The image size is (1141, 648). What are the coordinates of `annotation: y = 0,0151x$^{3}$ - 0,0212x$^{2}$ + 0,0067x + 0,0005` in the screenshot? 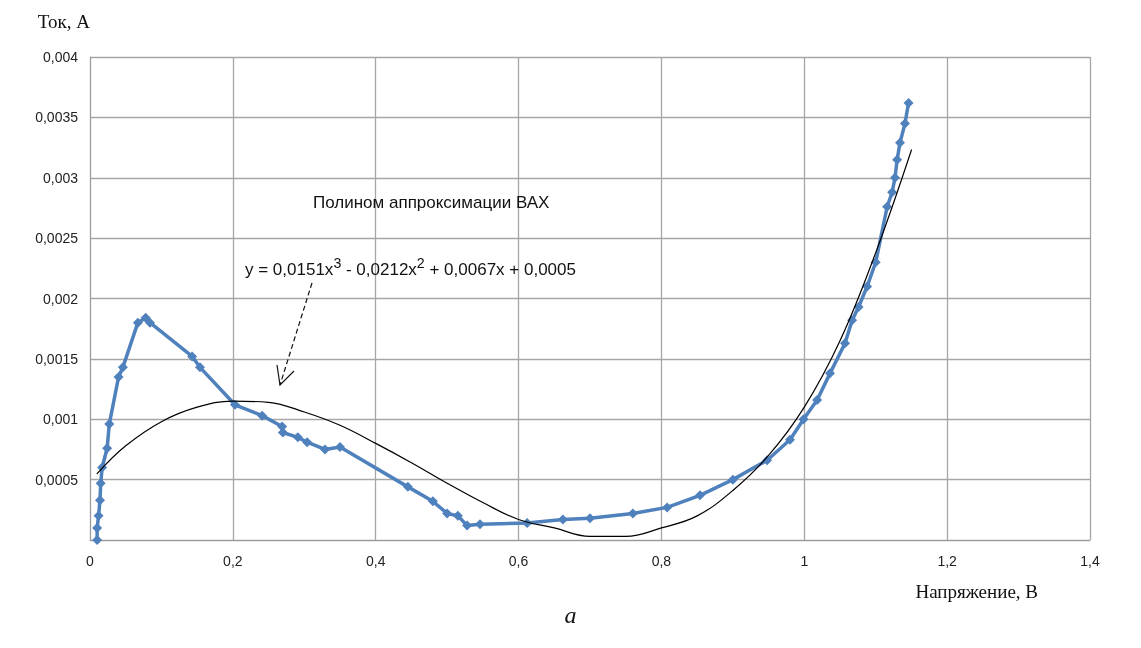 It's located at (410, 267).